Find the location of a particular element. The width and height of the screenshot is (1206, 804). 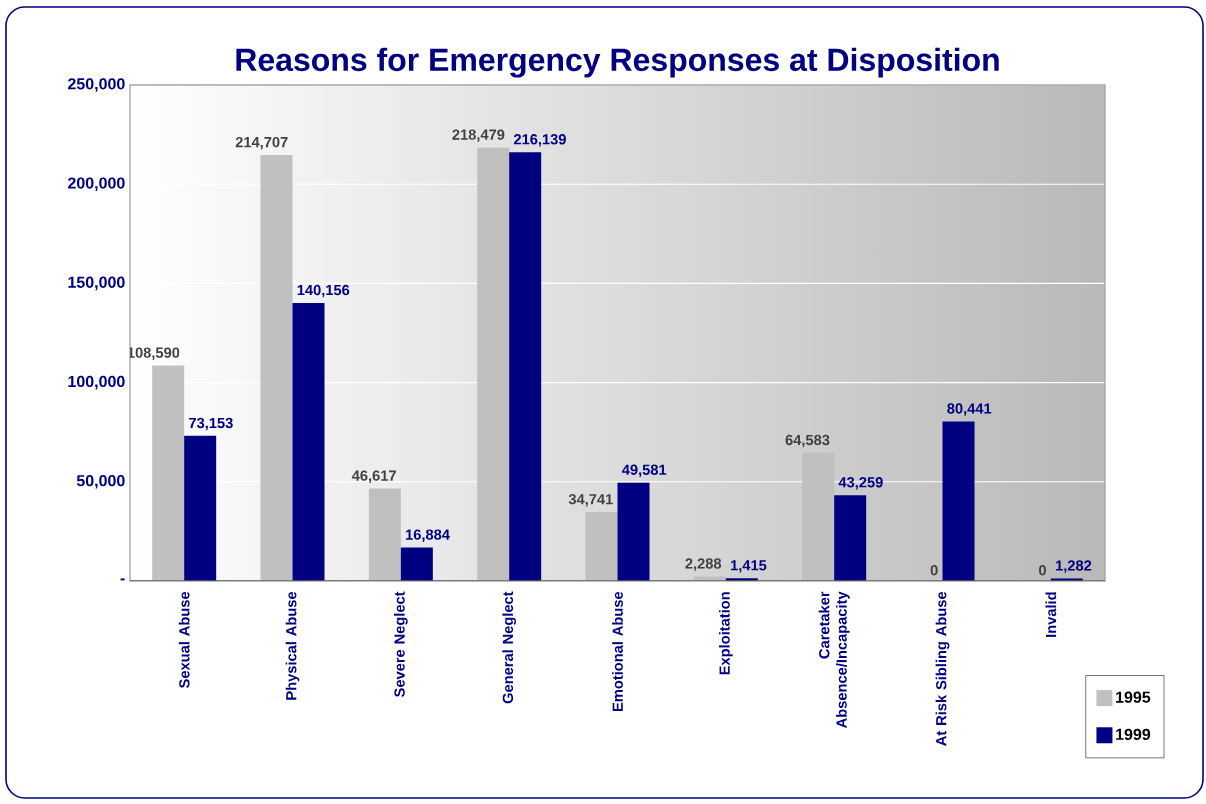

data-label: 46,617 is located at coordinates (373, 476).